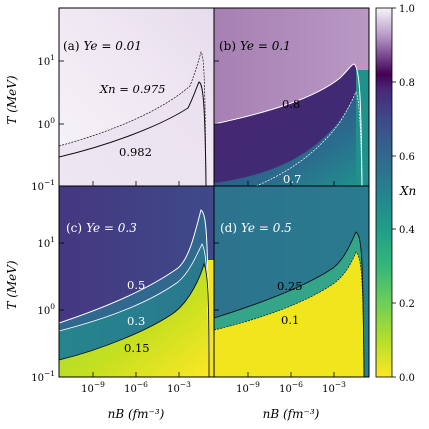 Image resolution: width=429 pixels, height=429 pixels. Describe the element at coordinates (46, 123) in the screenshot. I see `y-tick-label-top-10e0: 10⁰` at that location.